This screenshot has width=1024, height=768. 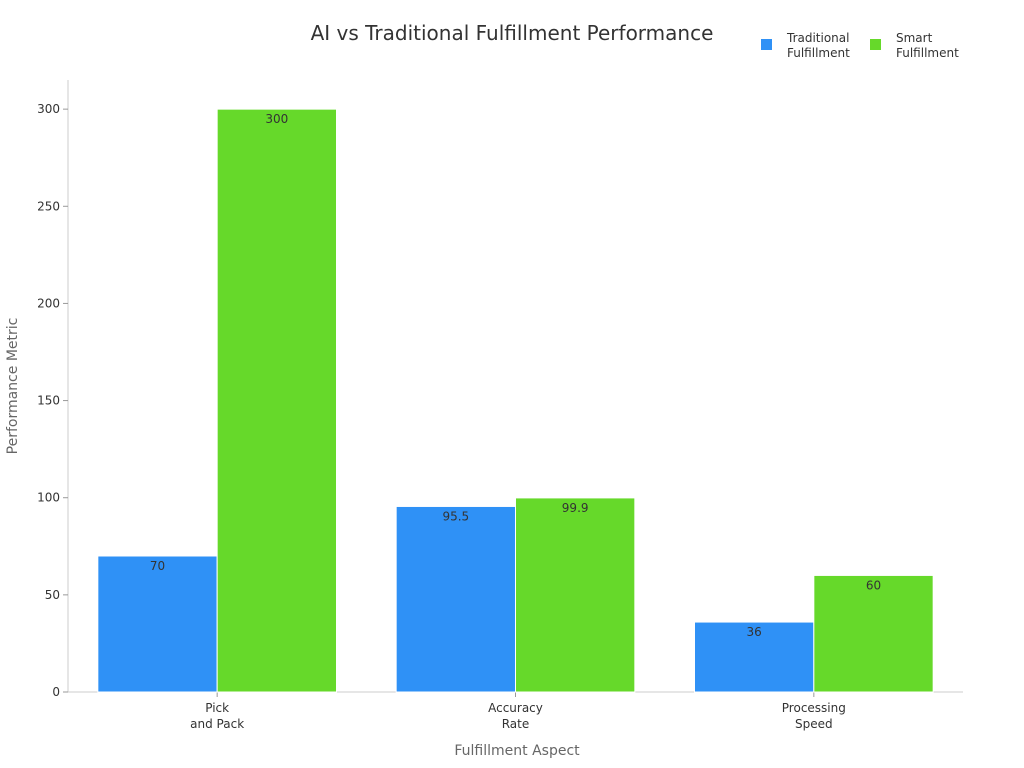 What do you see at coordinates (52, 595) in the screenshot?
I see `y-tick-label: 50` at bounding box center [52, 595].